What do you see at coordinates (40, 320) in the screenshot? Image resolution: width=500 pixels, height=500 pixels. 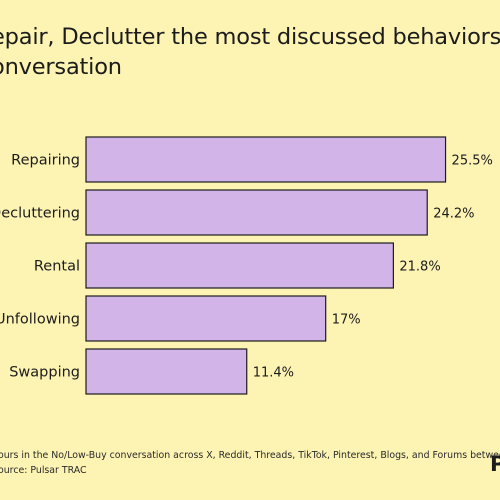 I see `category-label-unfollowing: Unfollowing` at bounding box center [40, 320].